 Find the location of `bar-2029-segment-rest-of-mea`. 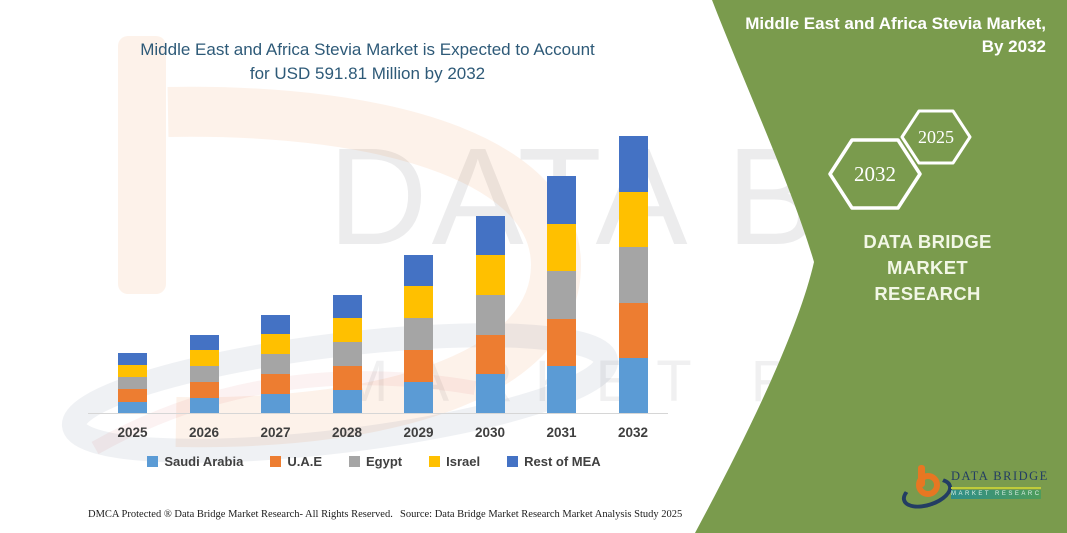

bar-2029-segment-rest-of-mea is located at coordinates (418, 270).